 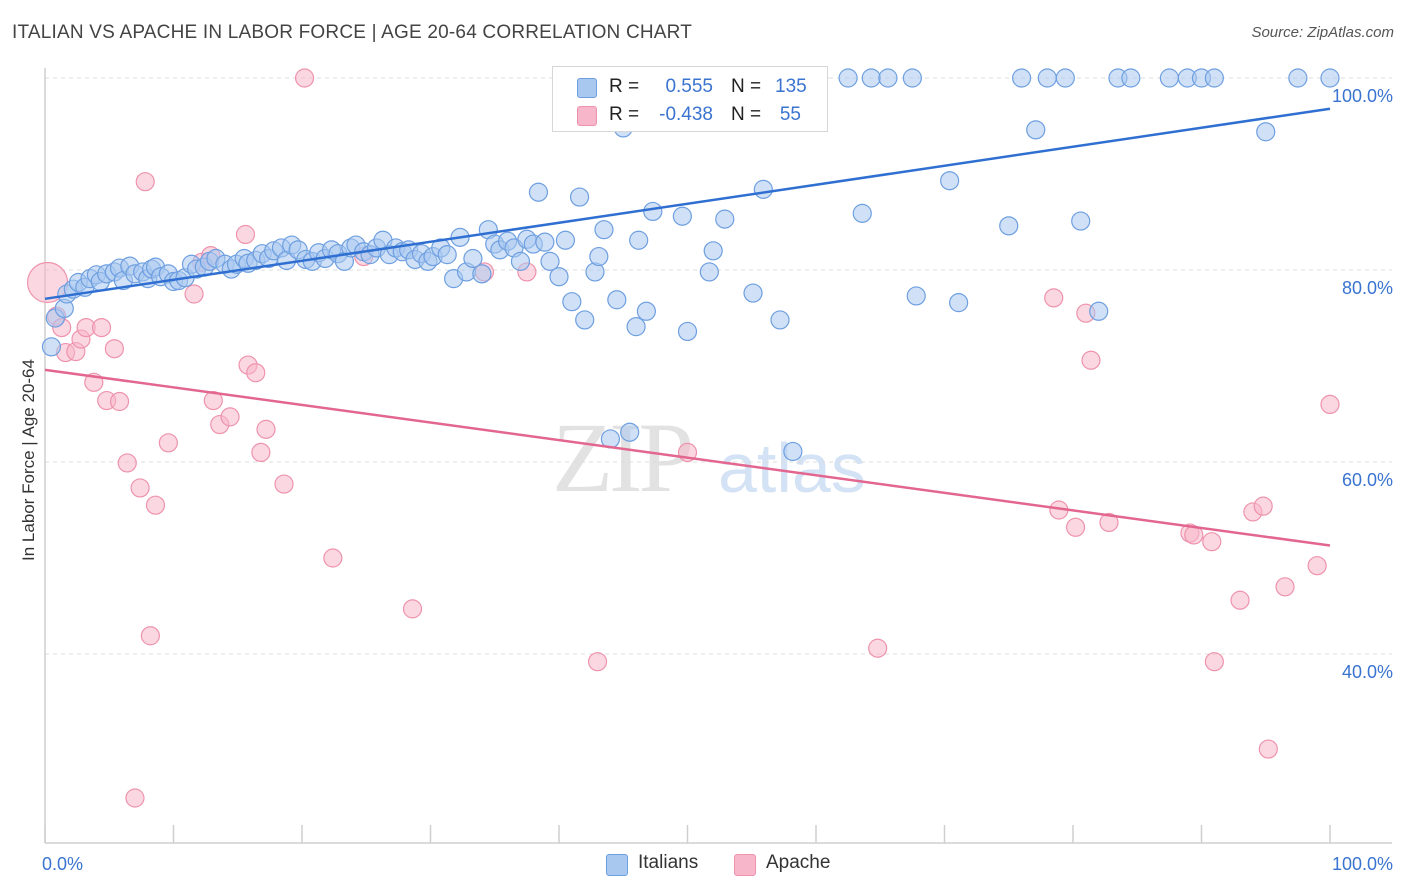 What do you see at coordinates (1362, 864) in the screenshot?
I see `x-tick-label: 100.0%` at bounding box center [1362, 864].